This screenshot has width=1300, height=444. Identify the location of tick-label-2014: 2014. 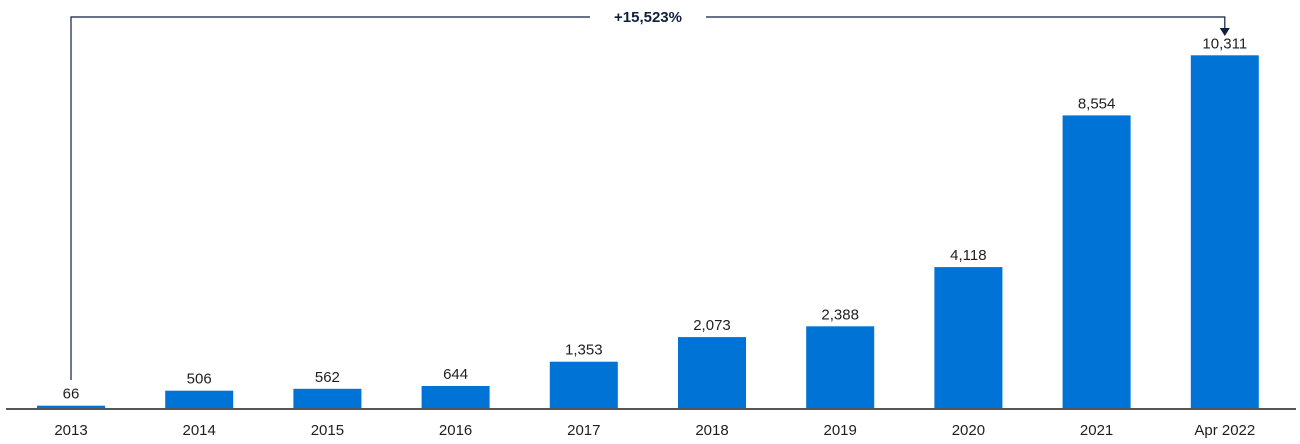
(199, 430).